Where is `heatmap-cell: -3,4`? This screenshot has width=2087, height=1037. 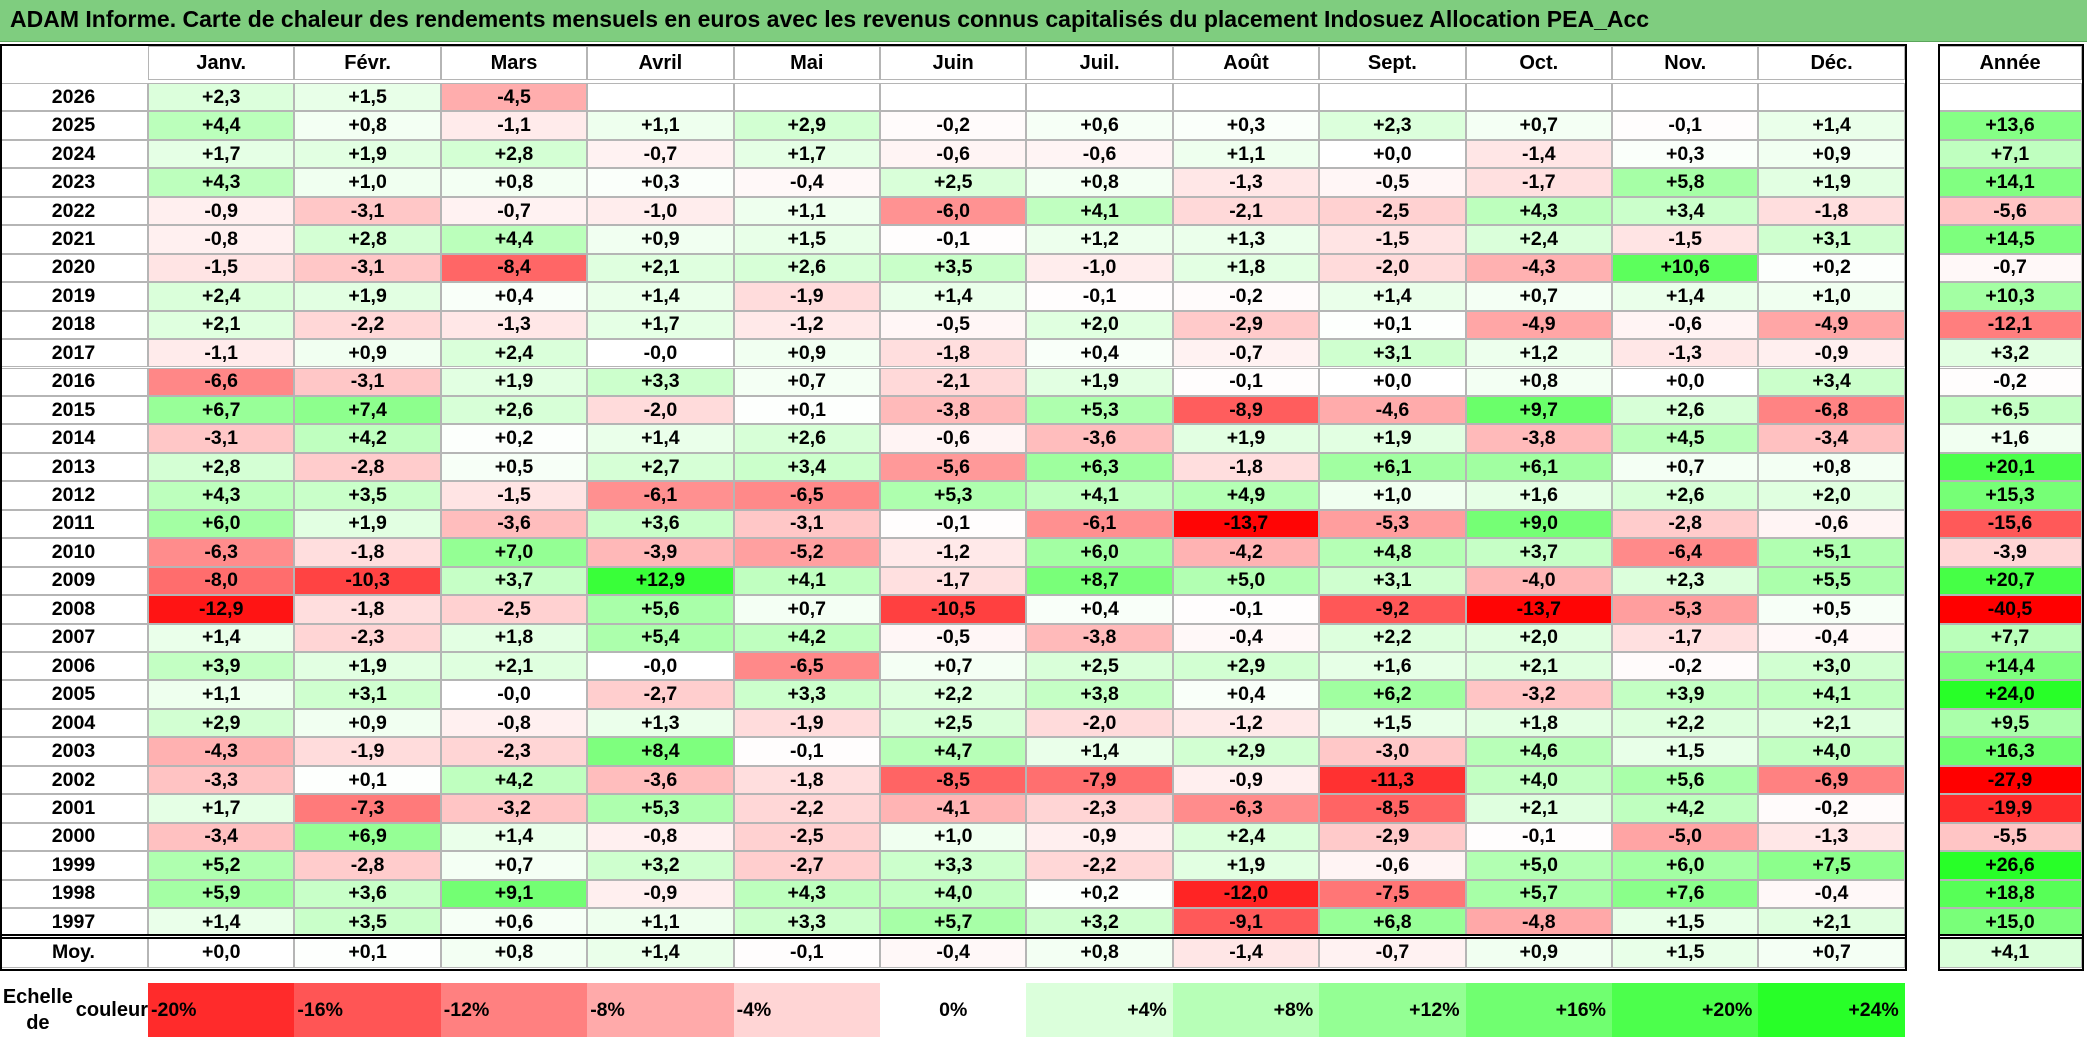
heatmap-cell: -3,4 is located at coordinates (221, 837).